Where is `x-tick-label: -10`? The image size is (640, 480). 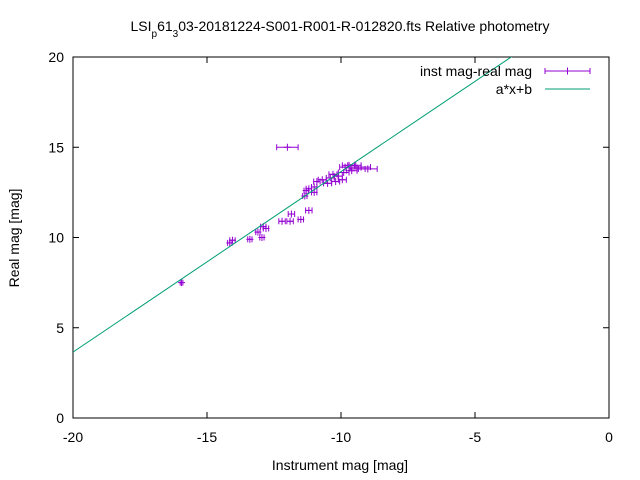
x-tick-label: -10 is located at coordinates (341, 437).